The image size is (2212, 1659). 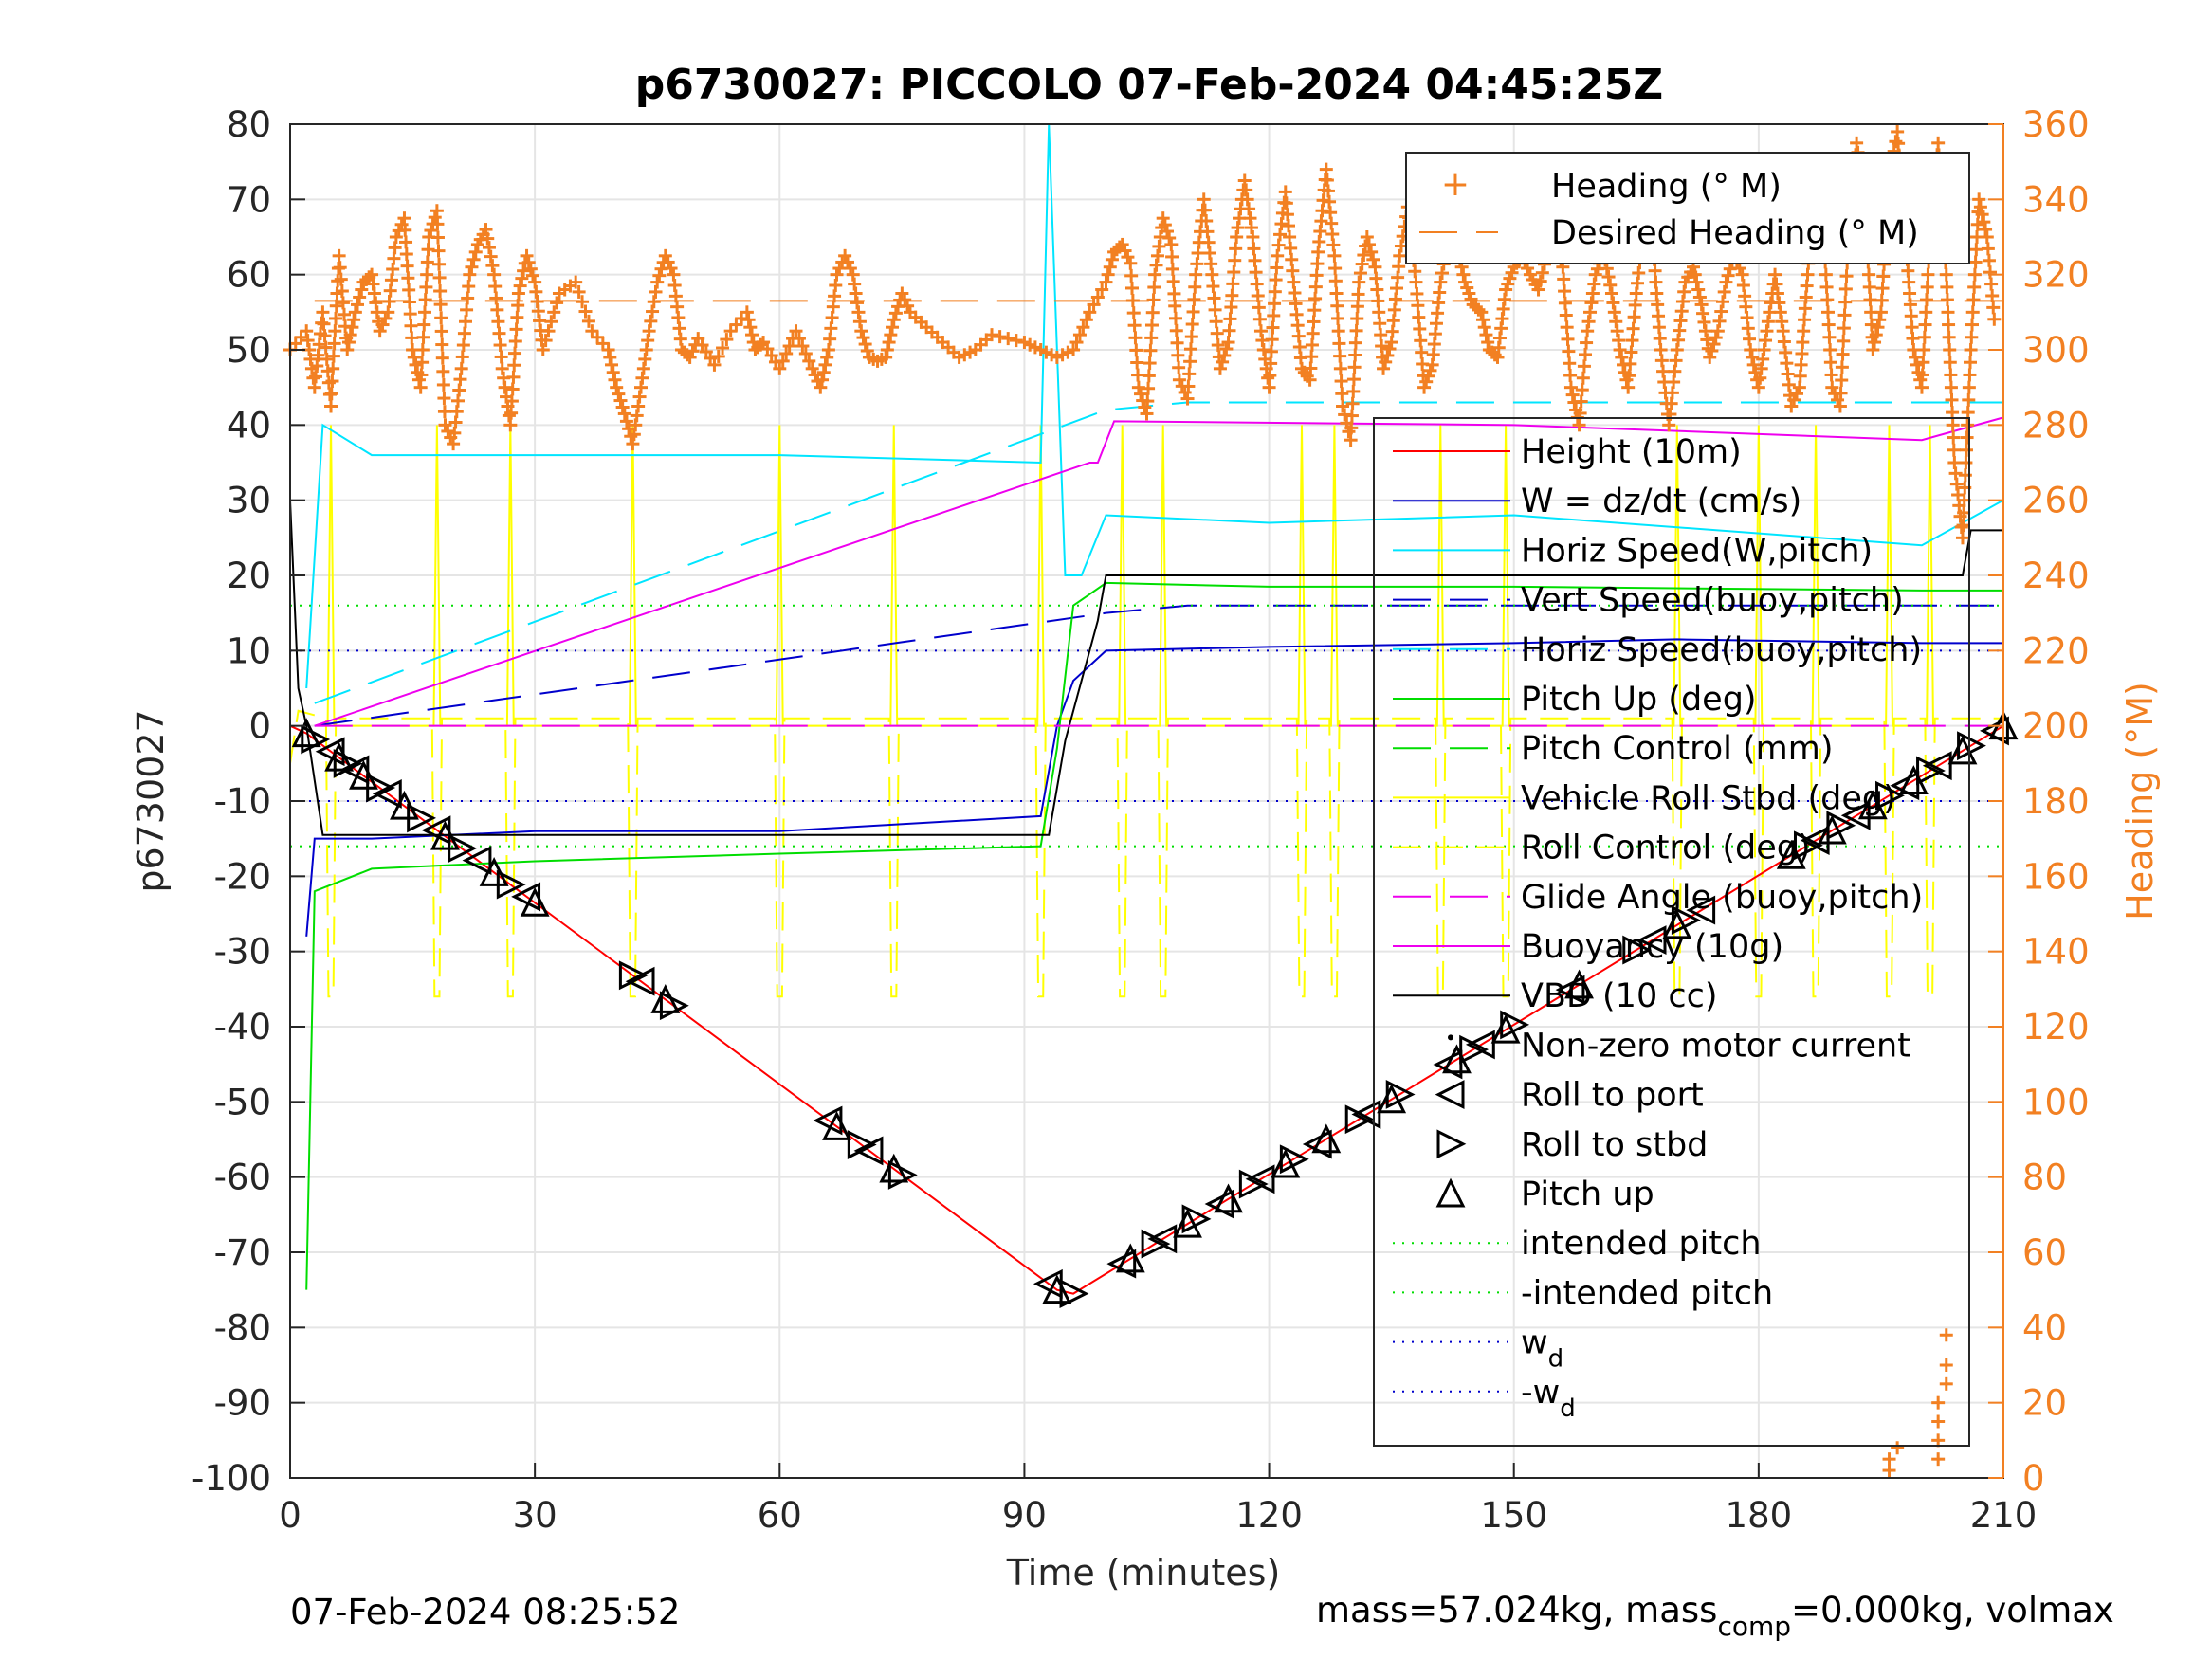 I want to click on footer-mass: mass=57.024kg, masscomp=0.000kg, volmax, so click(x=1715, y=1616).